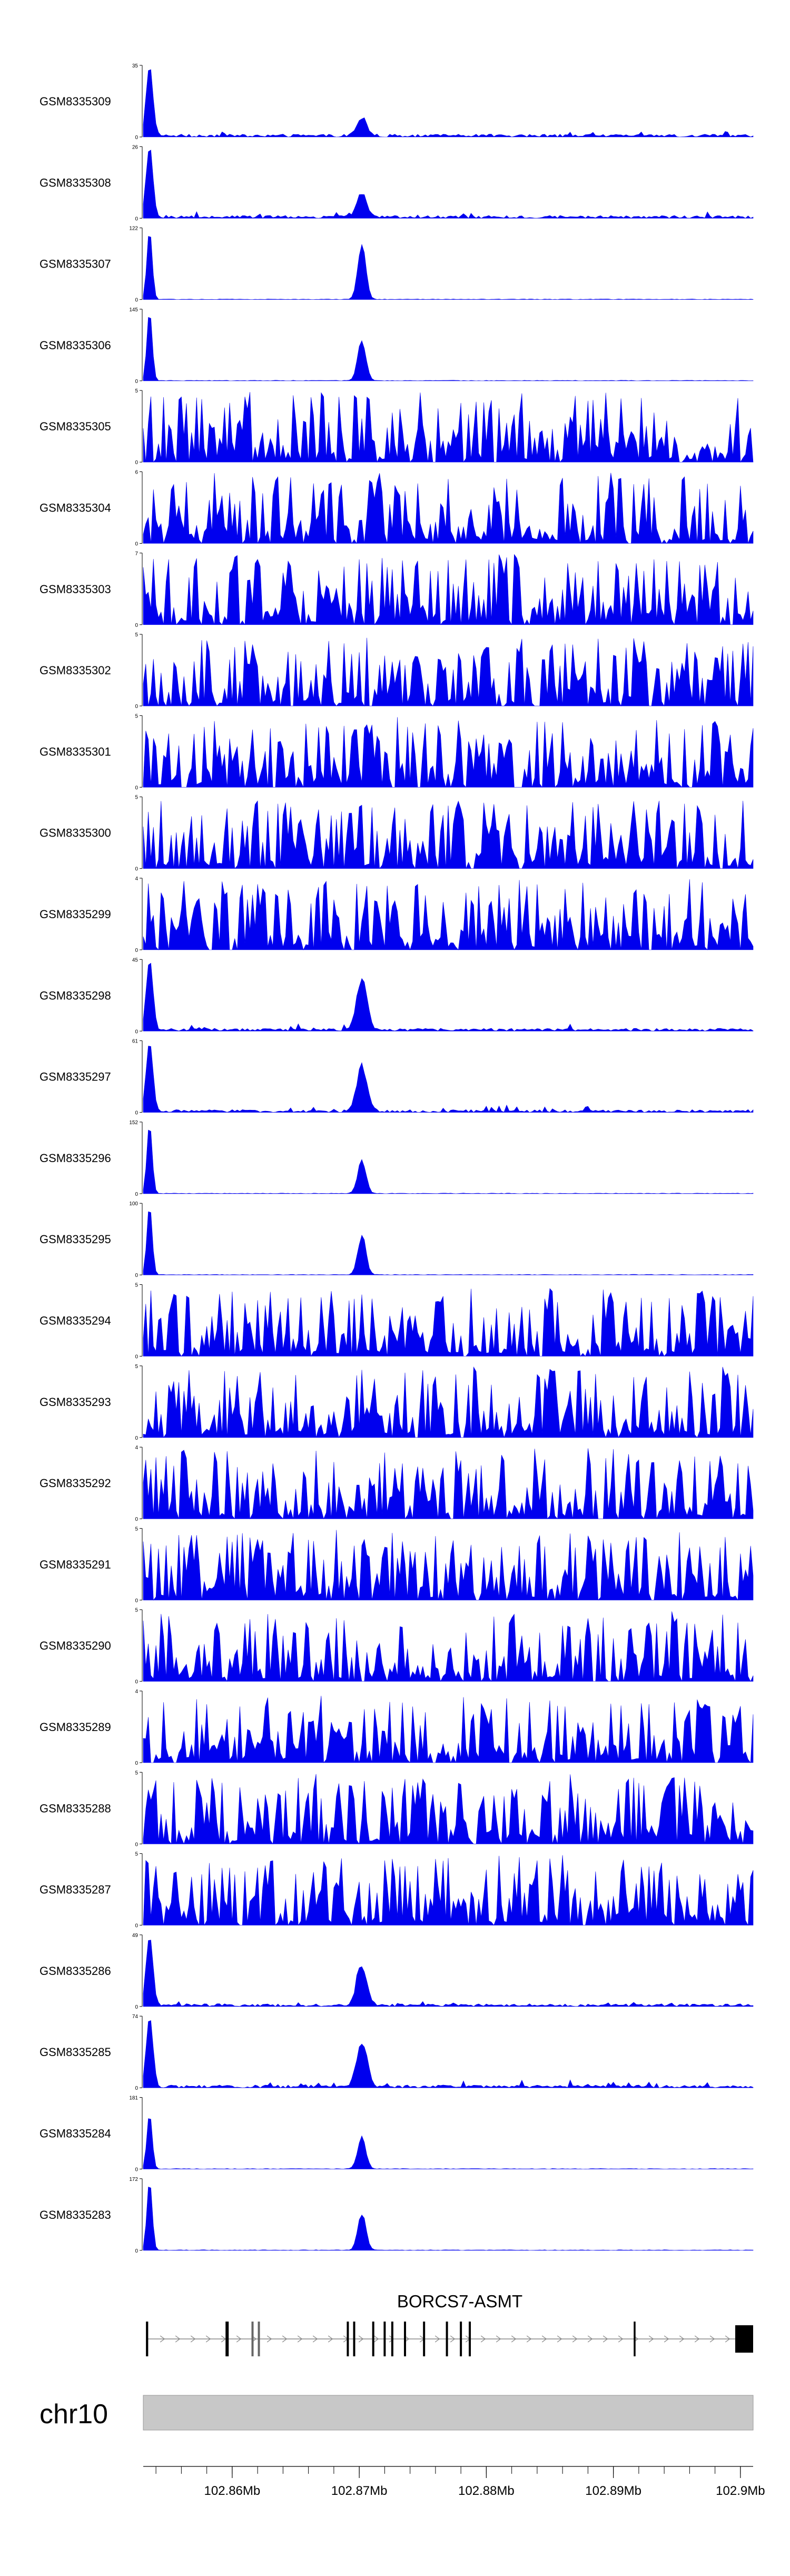  What do you see at coordinates (133, 2179) in the screenshot?
I see `y-axis-max-label: 172` at bounding box center [133, 2179].